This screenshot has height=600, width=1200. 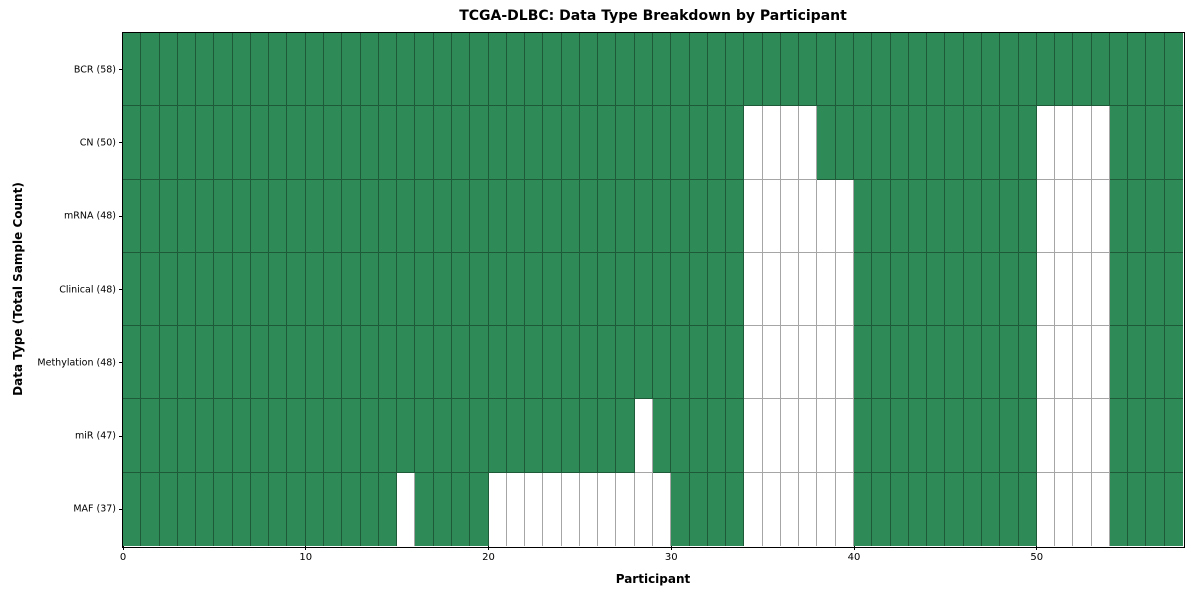 What do you see at coordinates (121, 363) in the screenshot?
I see `y-tick-mark-Methylation` at bounding box center [121, 363].